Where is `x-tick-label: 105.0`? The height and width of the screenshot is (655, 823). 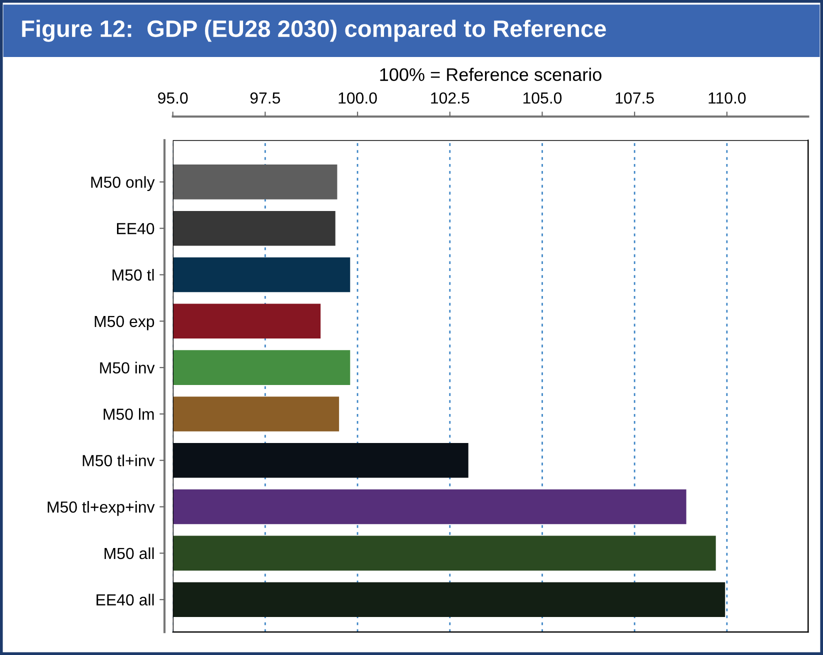 x-tick-label: 105.0 is located at coordinates (542, 98).